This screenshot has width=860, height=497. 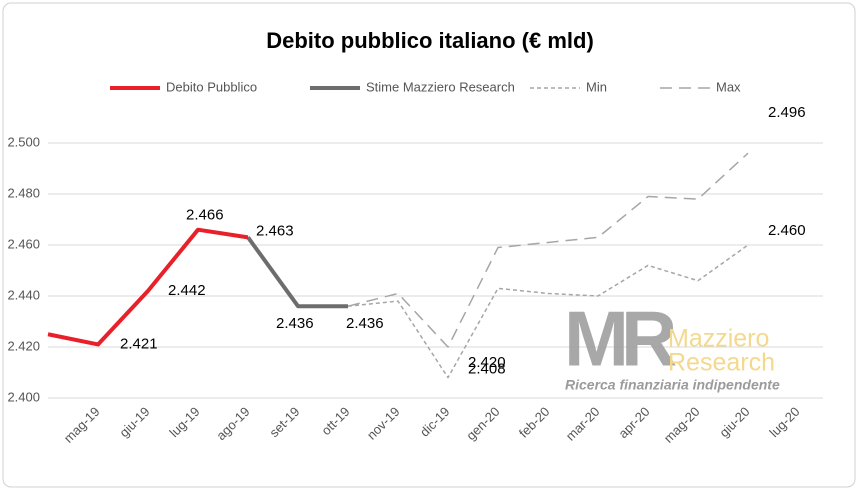 What do you see at coordinates (440, 86) in the screenshot?
I see `legend-label: Stime Mazziero Research` at bounding box center [440, 86].